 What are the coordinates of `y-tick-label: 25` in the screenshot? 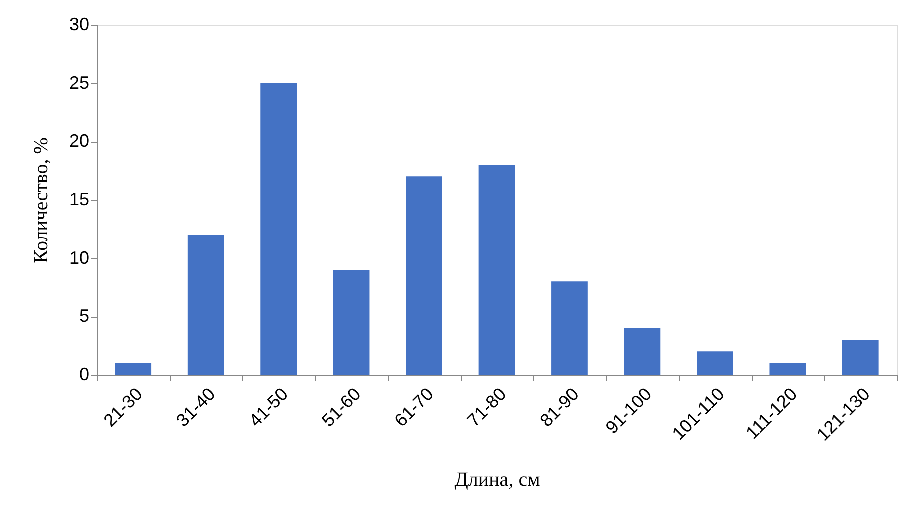 It's located at (79, 82).